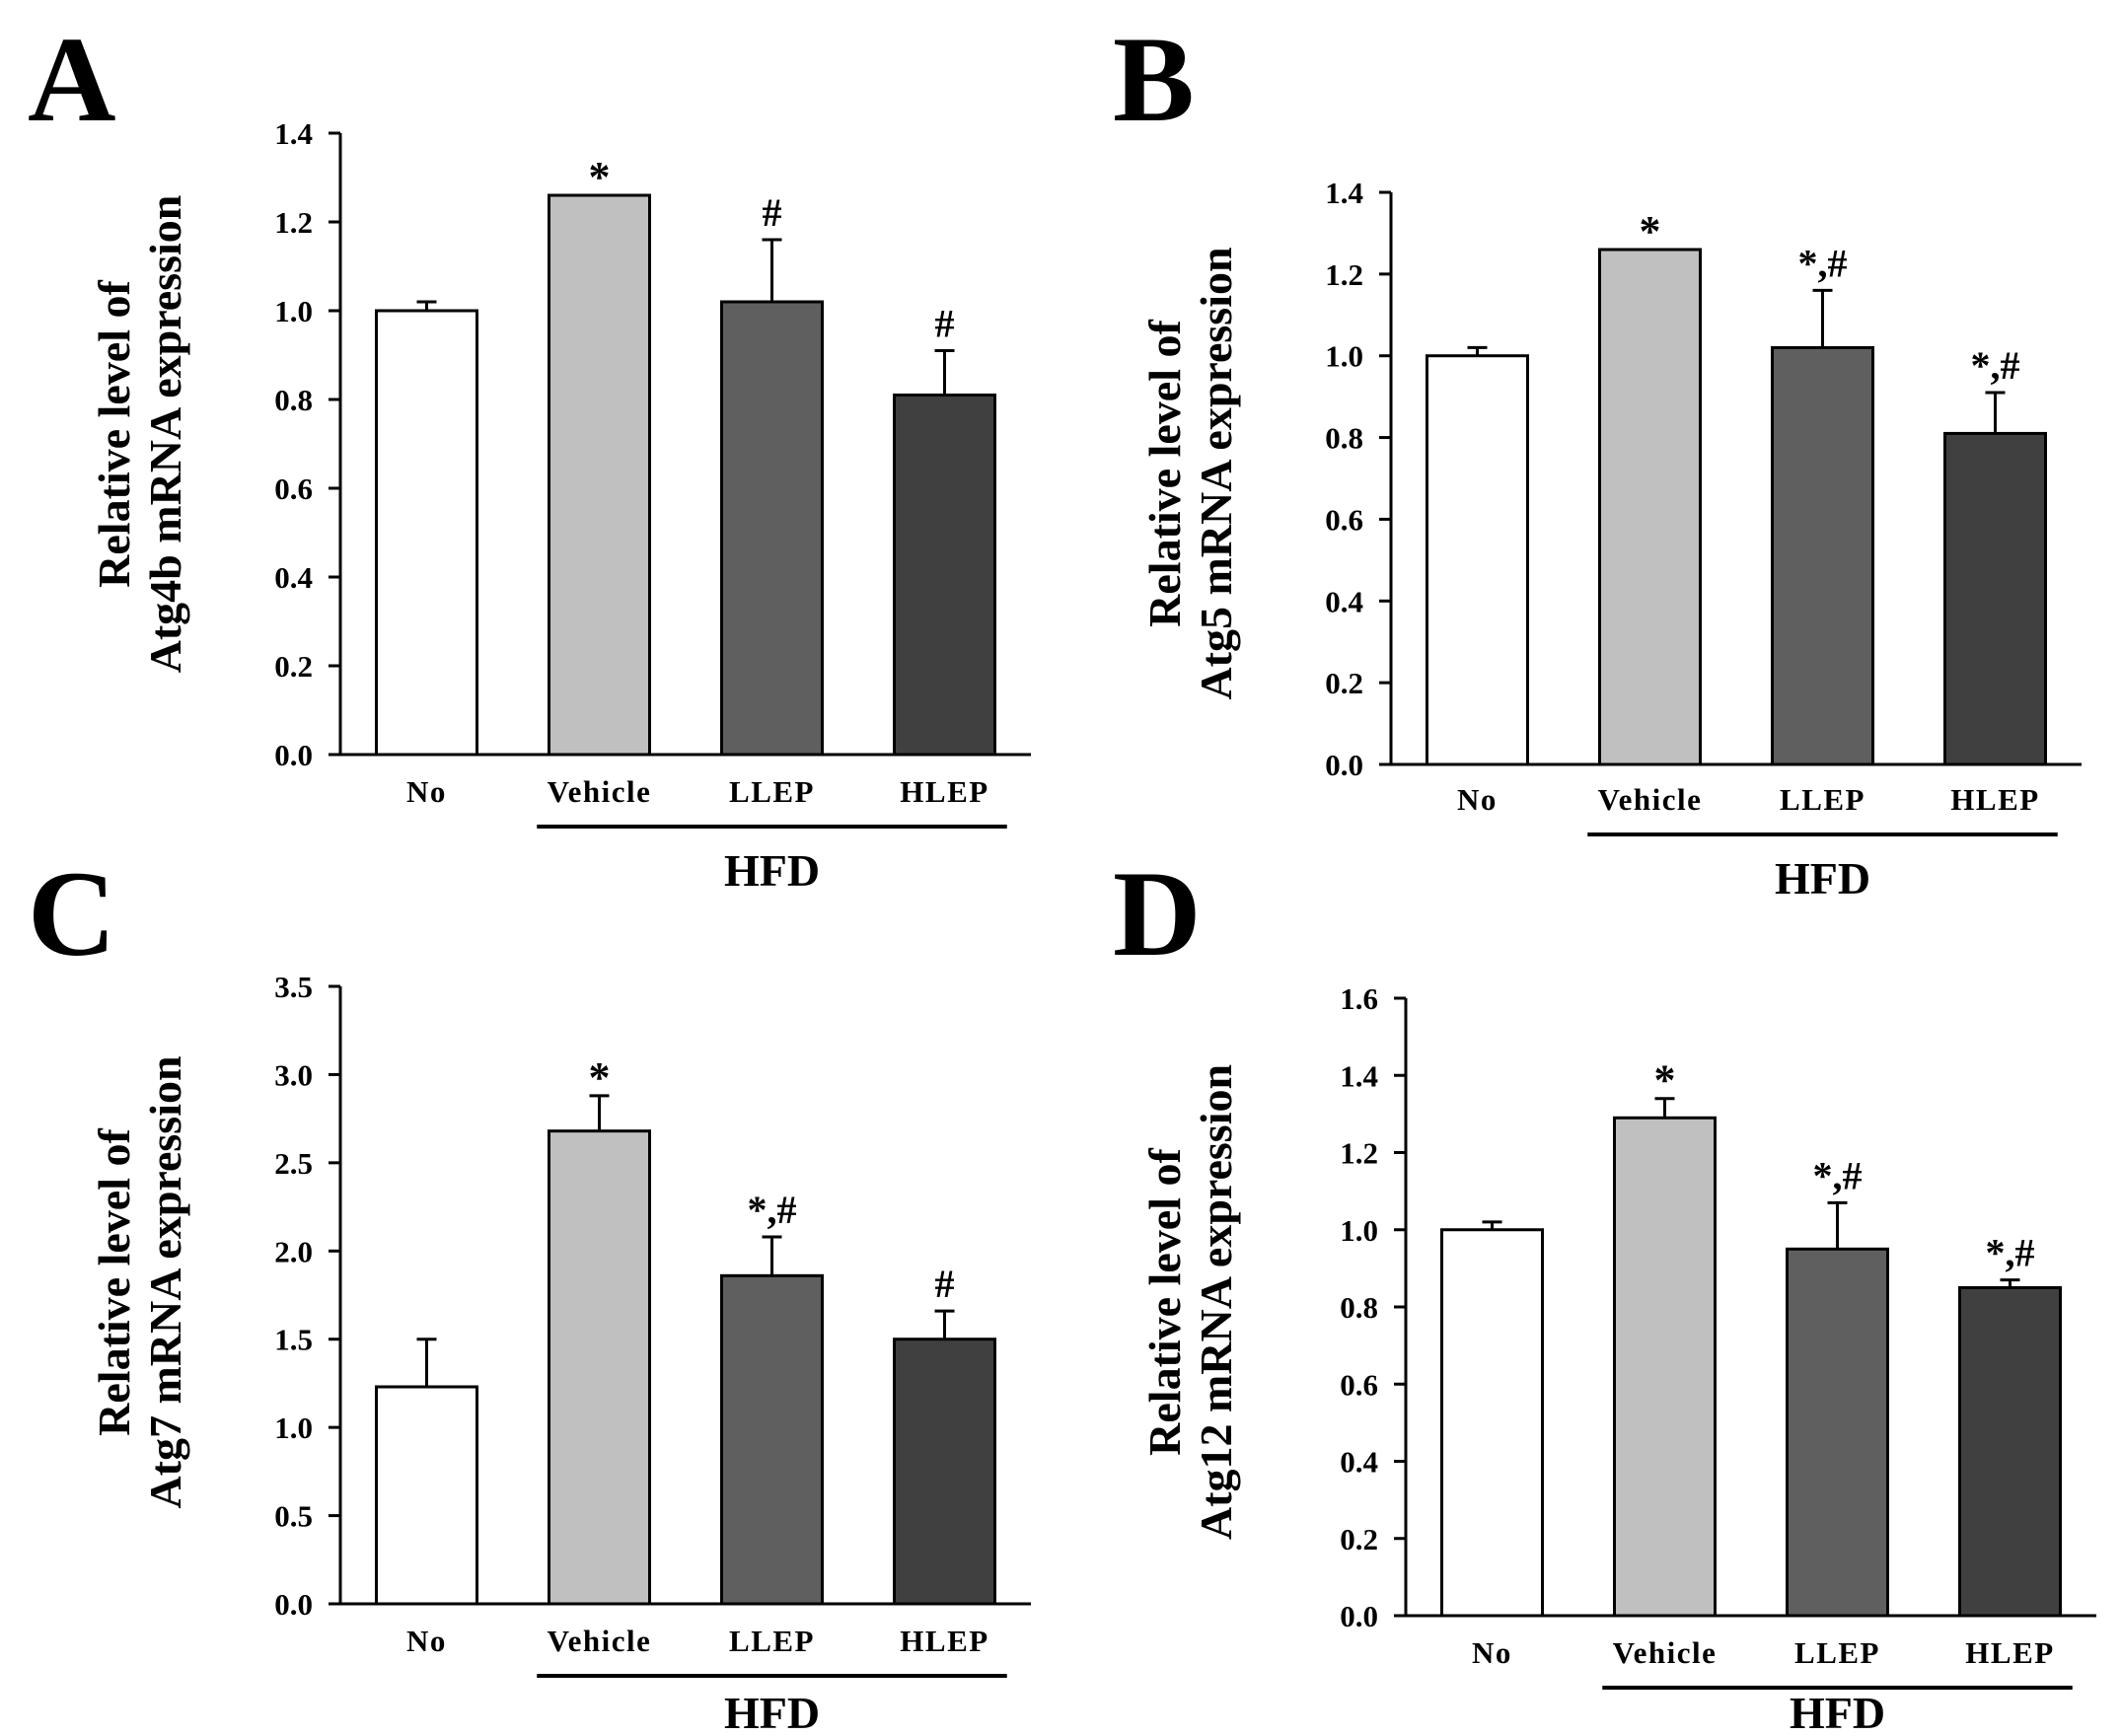 This screenshot has width=2121, height=1736. I want to click on y-axis-label-c: Relative level of Atg7 mRNA expression, so click(139, 1281).